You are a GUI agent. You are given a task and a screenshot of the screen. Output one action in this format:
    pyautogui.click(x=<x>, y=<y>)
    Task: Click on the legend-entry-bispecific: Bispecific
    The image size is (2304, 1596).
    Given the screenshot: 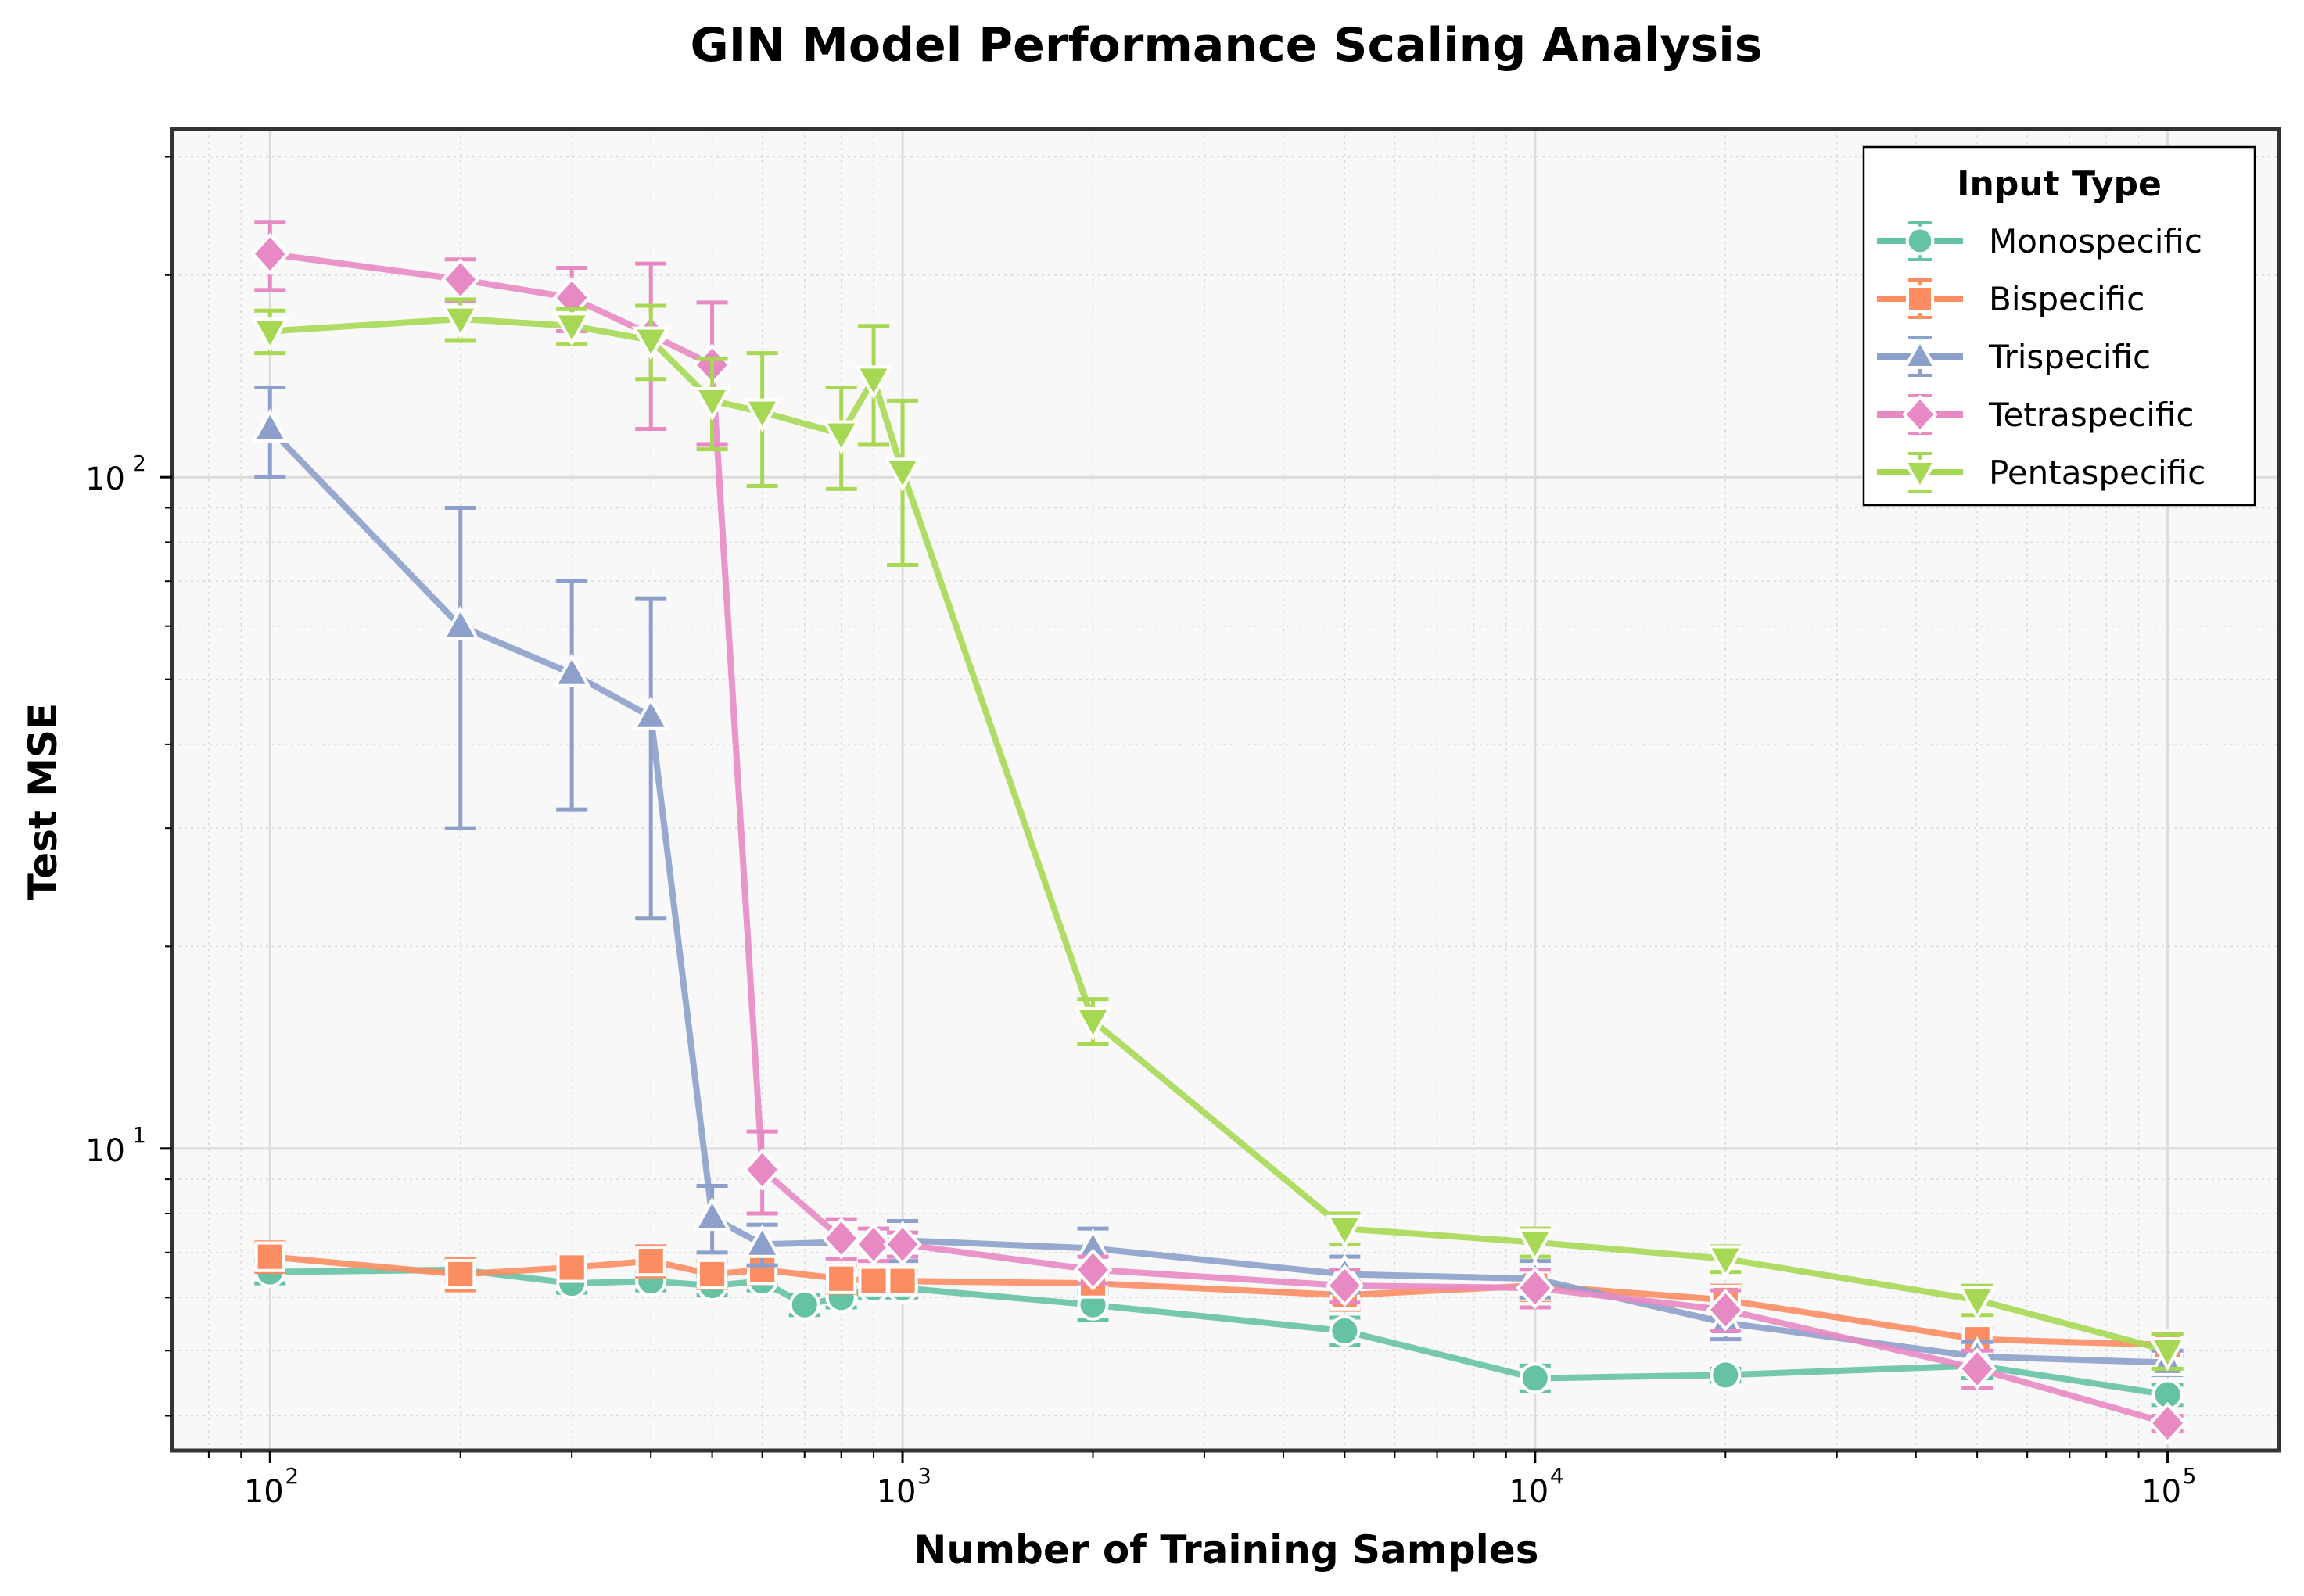 What is the action you would take?
    pyautogui.click(x=2010, y=299)
    